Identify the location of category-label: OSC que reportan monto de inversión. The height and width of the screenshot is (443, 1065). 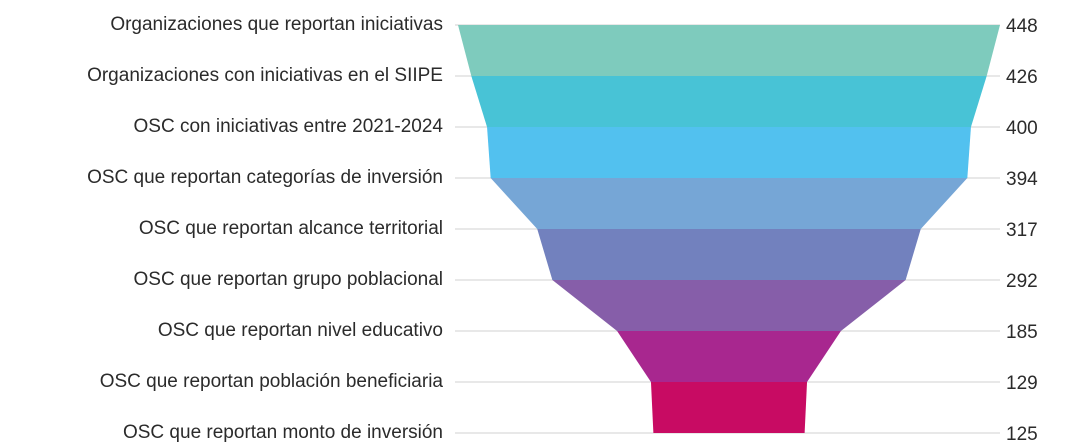
(283, 432).